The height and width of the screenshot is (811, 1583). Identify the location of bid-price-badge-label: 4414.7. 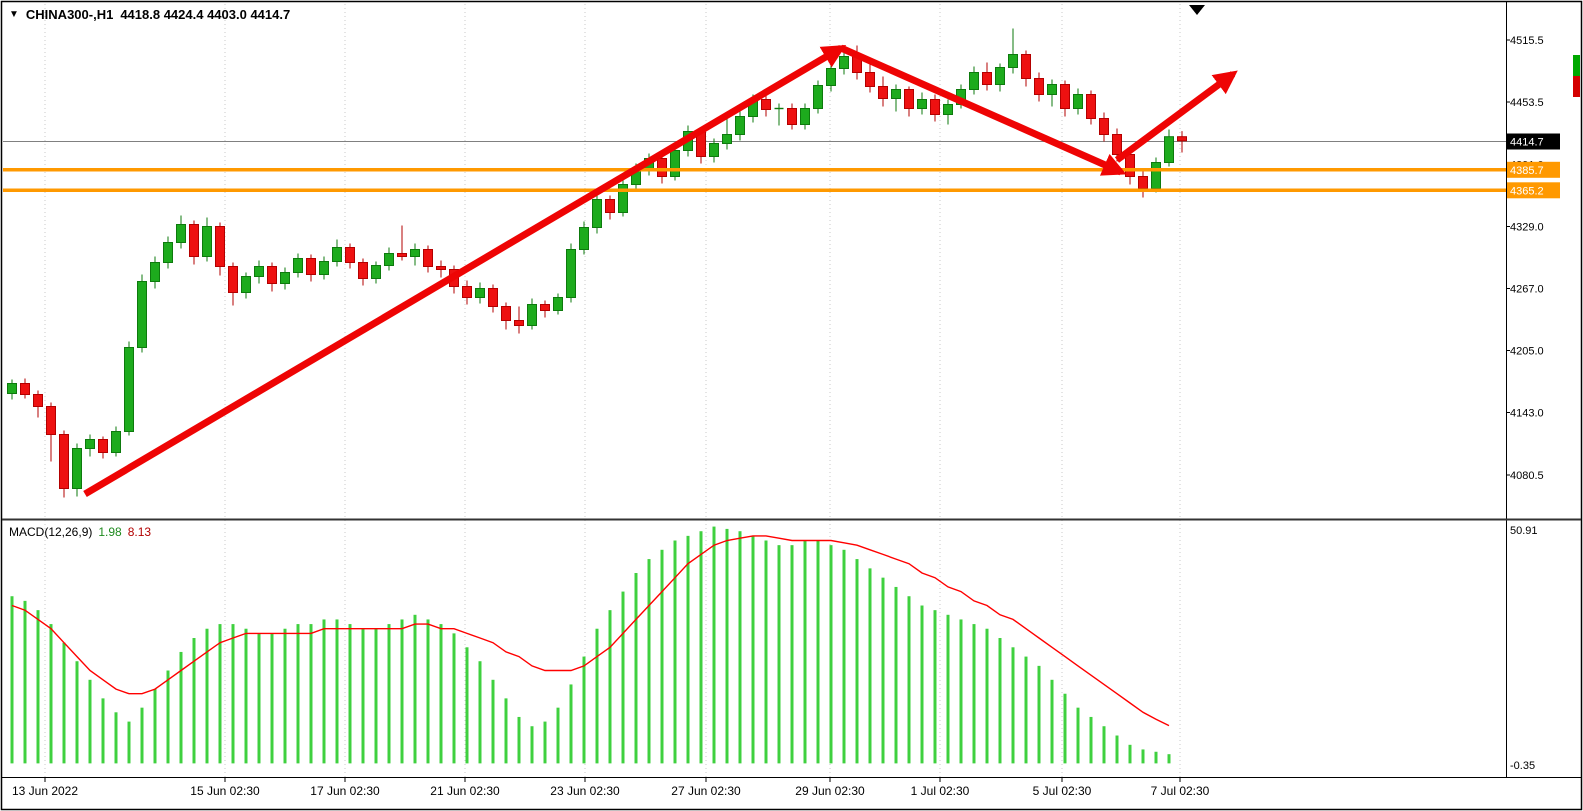
(1527, 143).